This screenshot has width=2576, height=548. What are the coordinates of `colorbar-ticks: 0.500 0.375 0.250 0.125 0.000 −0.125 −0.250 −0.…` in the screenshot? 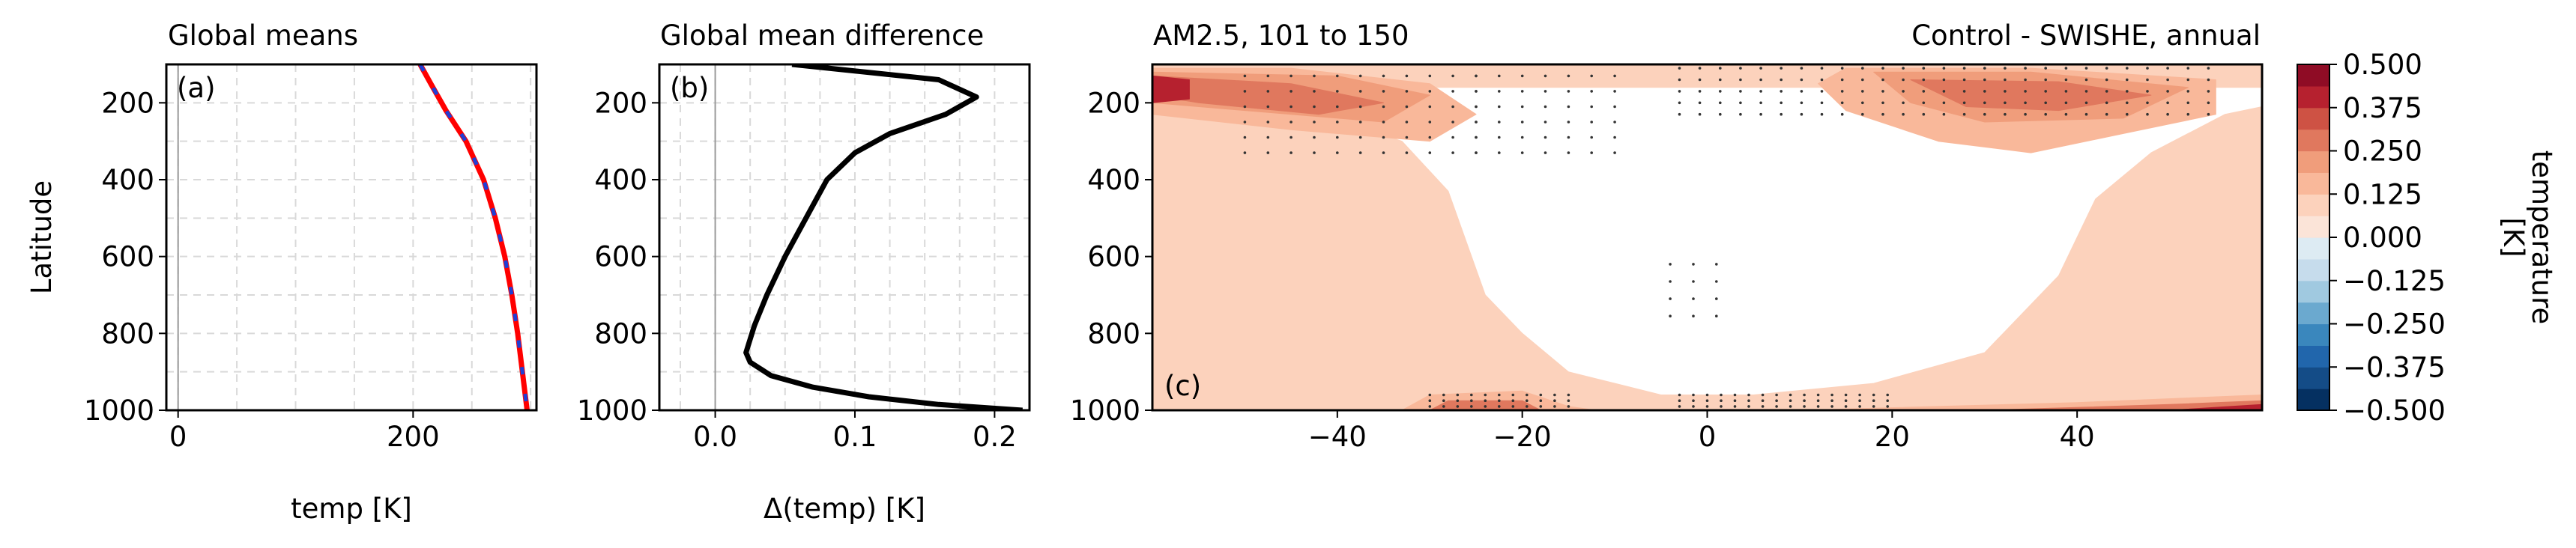 It's located at (2387, 238).